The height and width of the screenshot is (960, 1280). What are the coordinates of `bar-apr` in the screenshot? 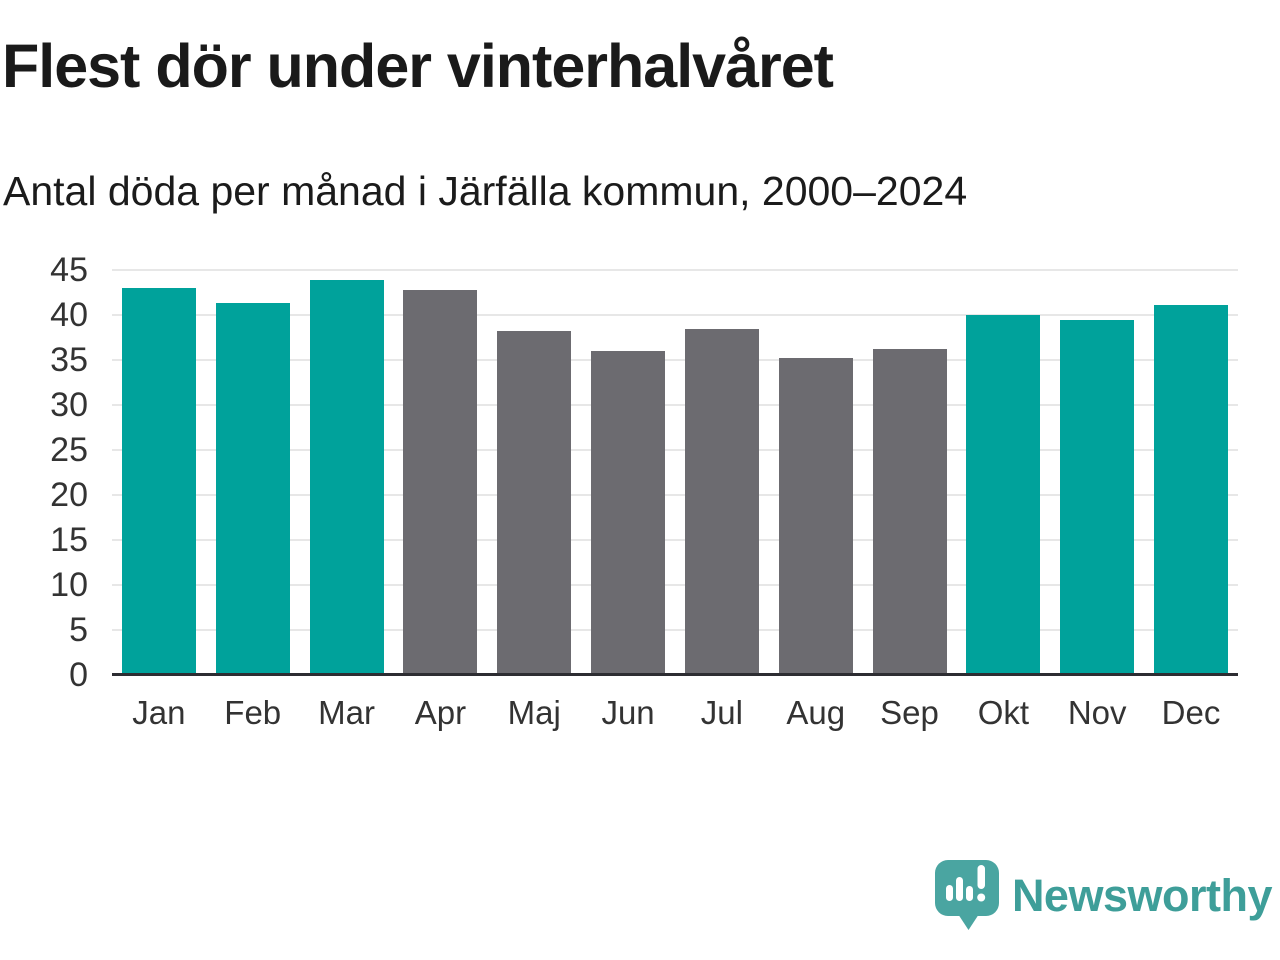 It's located at (440, 482).